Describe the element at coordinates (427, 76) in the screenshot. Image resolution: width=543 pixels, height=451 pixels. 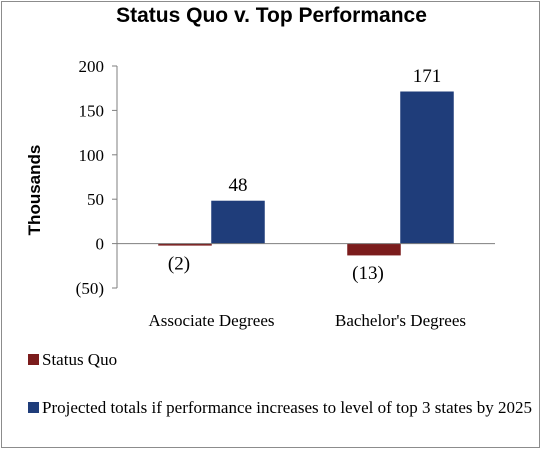
I see `data-label-projected: 171` at that location.